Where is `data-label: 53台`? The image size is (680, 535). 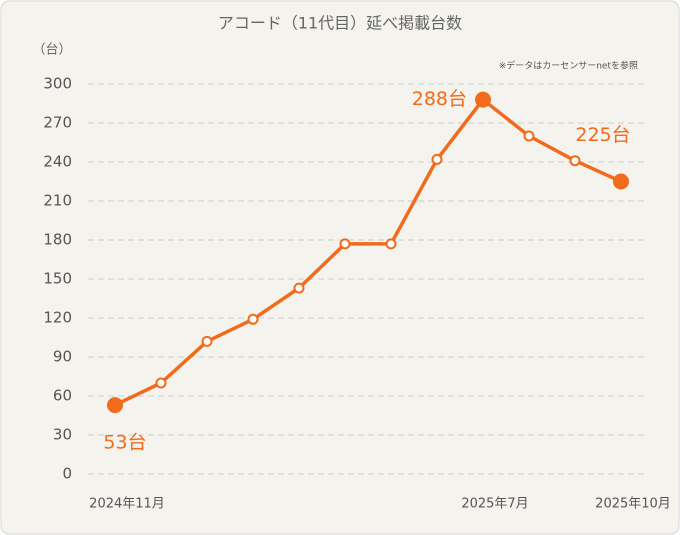
data-label: 53台 is located at coordinates (124, 443).